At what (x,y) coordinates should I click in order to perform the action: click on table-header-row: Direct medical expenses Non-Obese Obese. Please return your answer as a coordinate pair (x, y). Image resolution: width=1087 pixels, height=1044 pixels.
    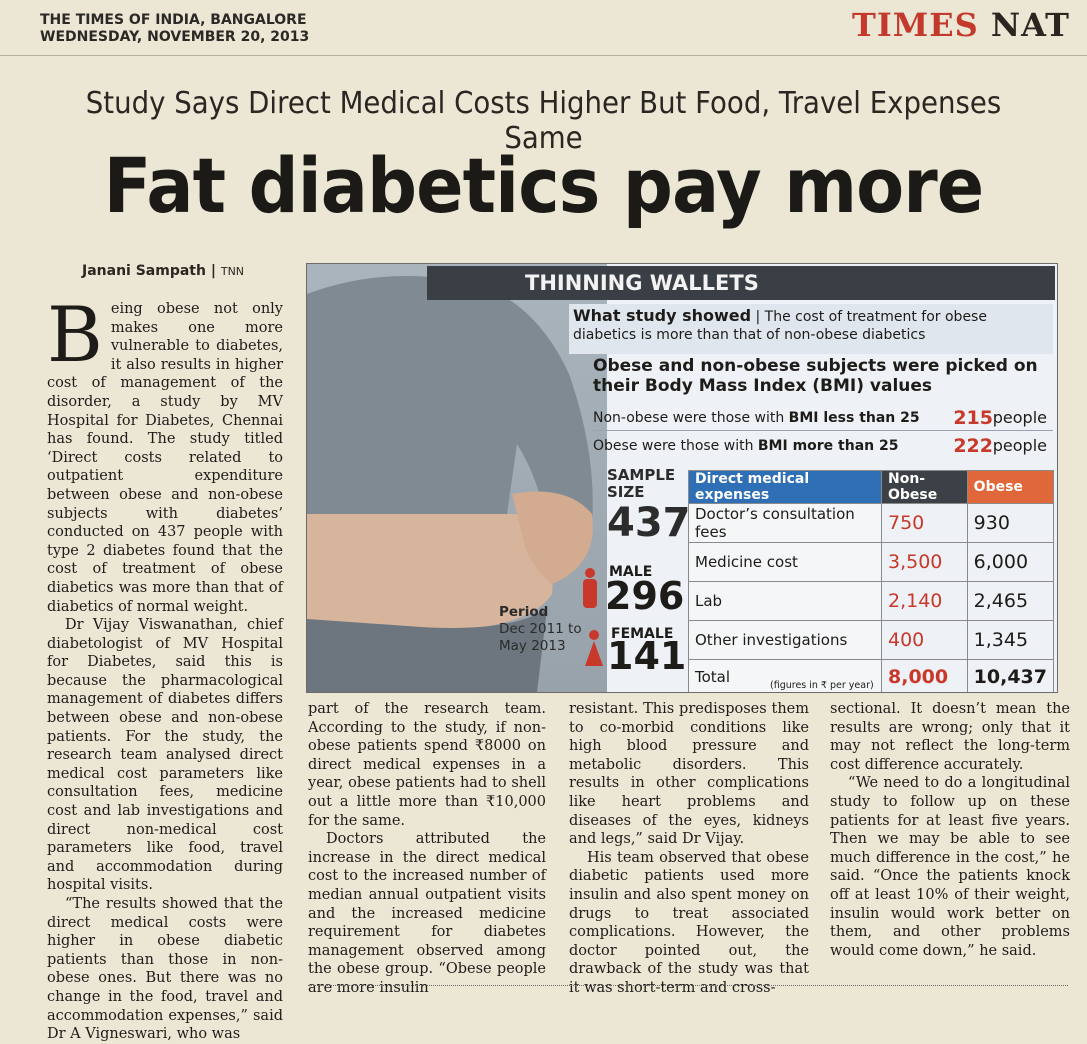
    Looking at the image, I should click on (871, 487).